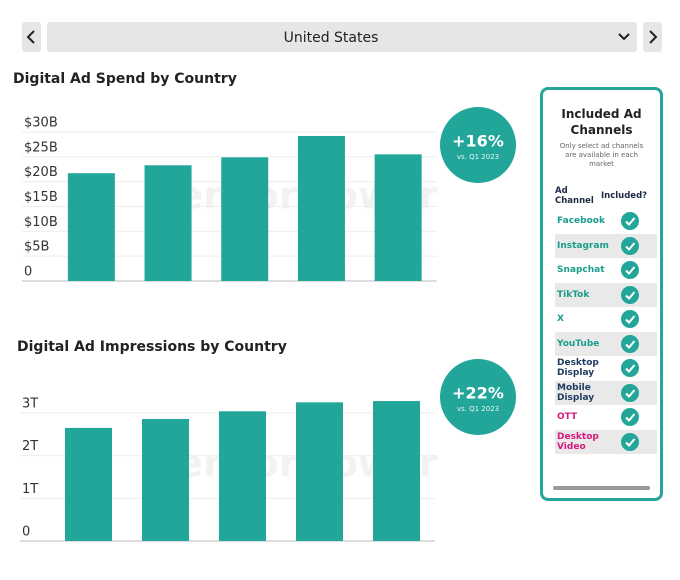 This screenshot has width=680, height=580. Describe the element at coordinates (30, 446) in the screenshot. I see `y-tick-label: 2T` at that location.